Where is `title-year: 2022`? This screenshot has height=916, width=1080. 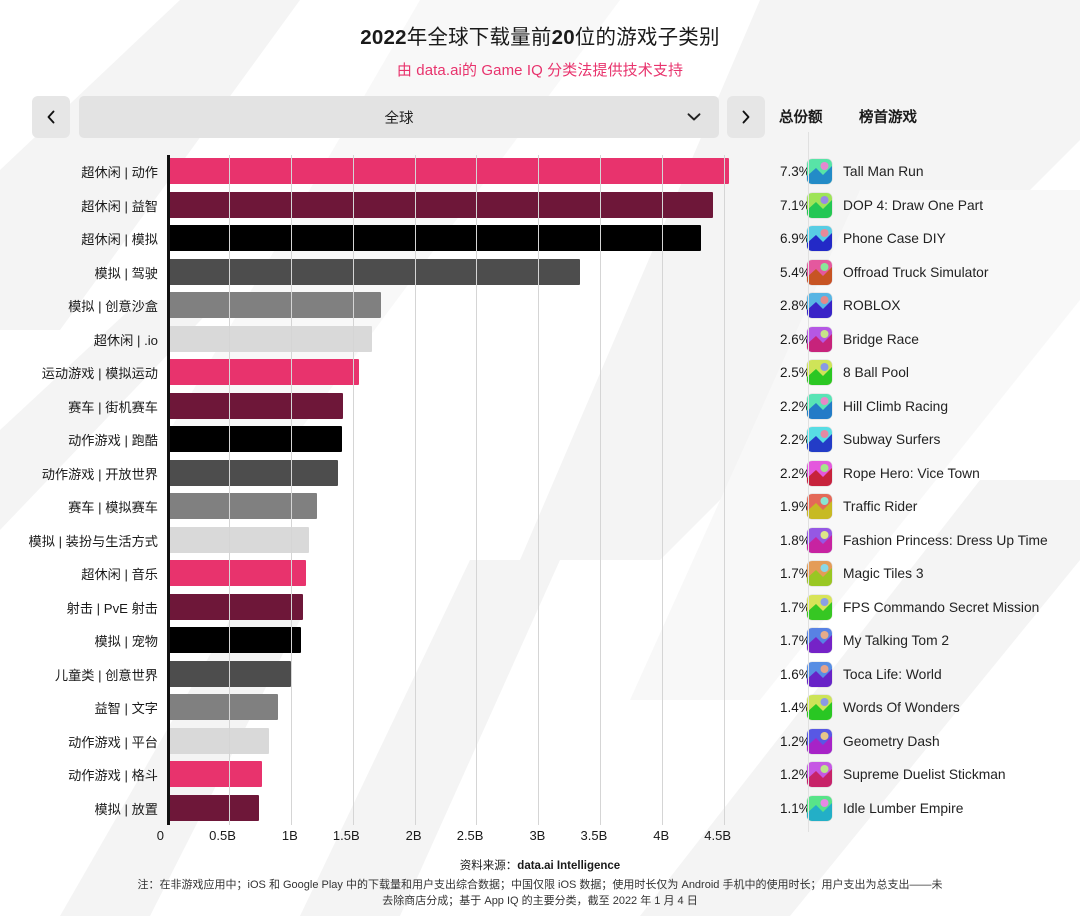
title-year: 2022 is located at coordinates (383, 37).